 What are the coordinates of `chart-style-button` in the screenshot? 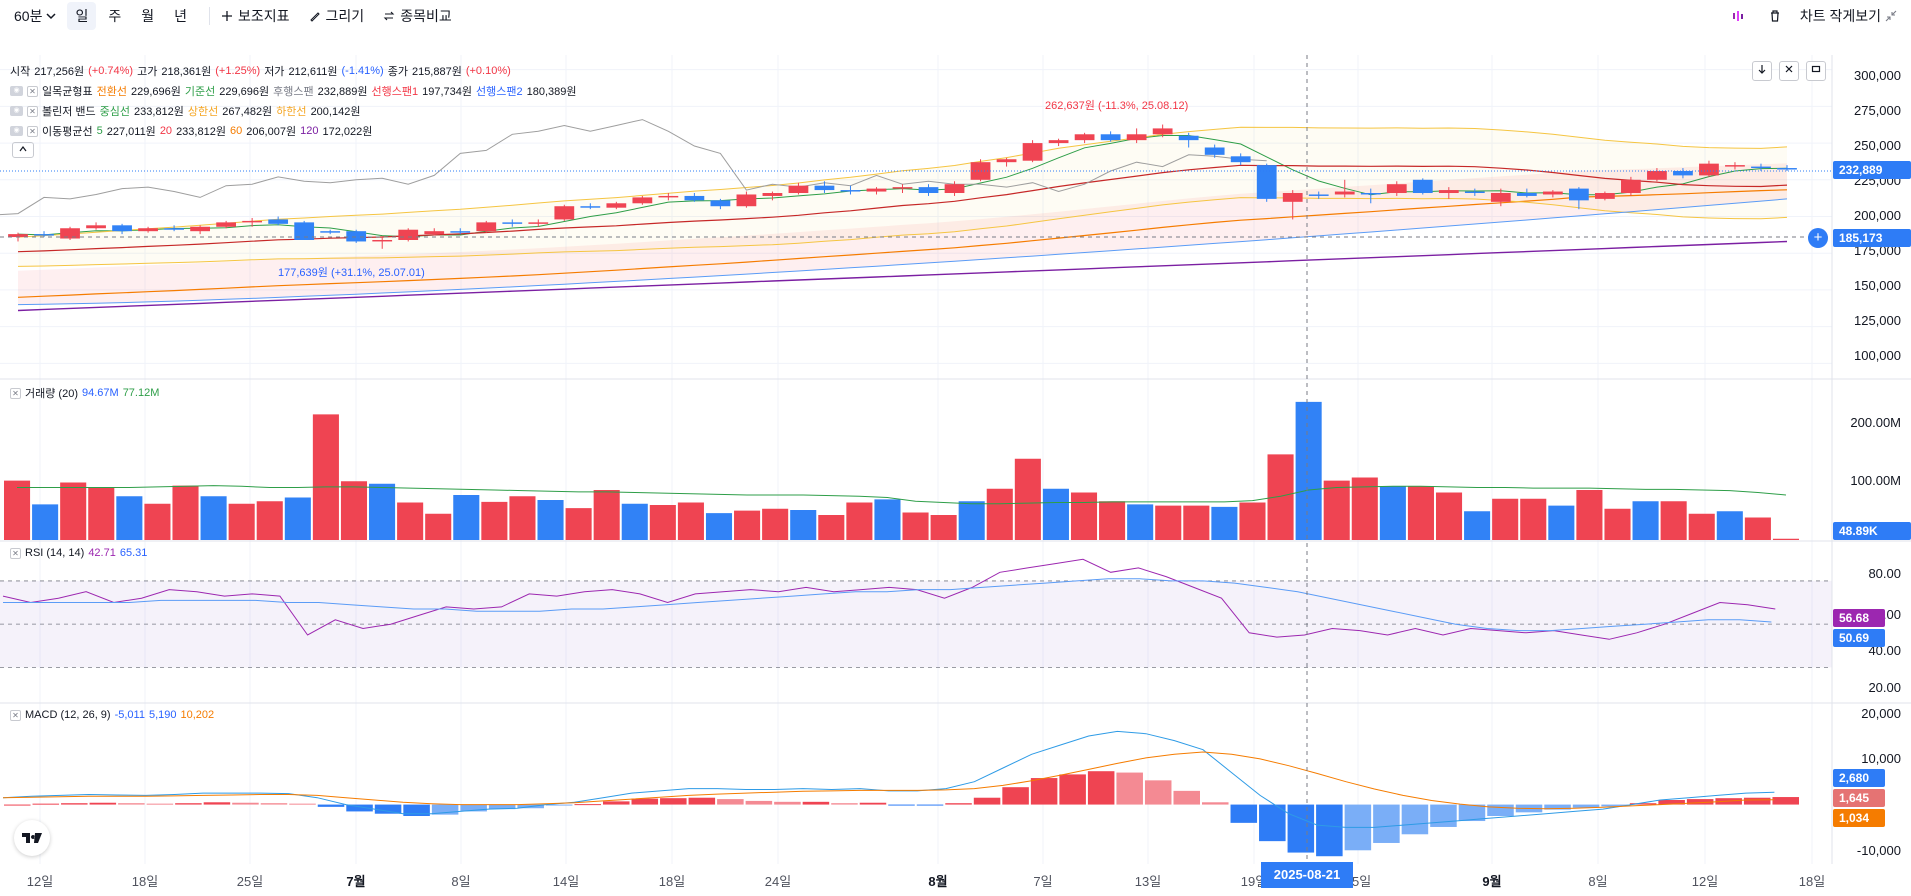 It's located at (1739, 16).